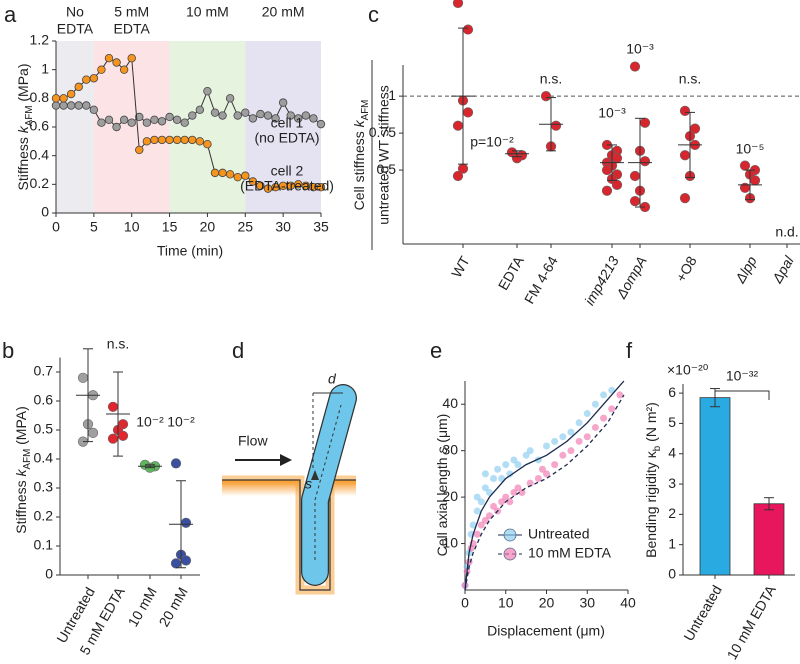 The width and height of the screenshot is (800, 664). Describe the element at coordinates (546, 631) in the screenshot. I see `x-axis-label: Displacement (μm)` at that location.